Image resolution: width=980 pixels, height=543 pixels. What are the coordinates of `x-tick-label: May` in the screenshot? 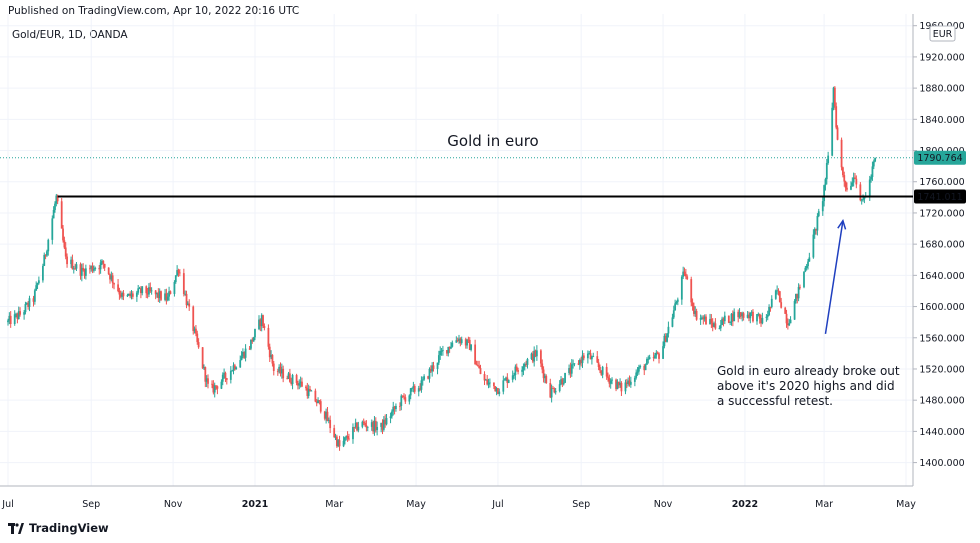 It's located at (416, 504).